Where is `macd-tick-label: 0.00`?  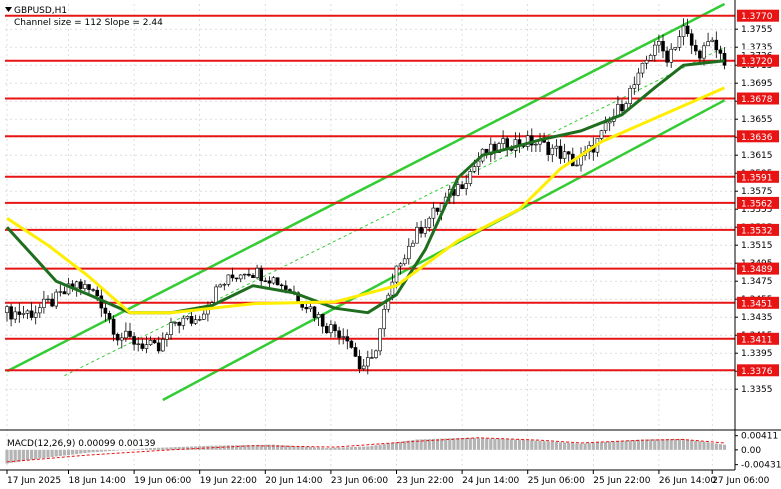 macd-tick-label: 0.00 is located at coordinates (751, 451).